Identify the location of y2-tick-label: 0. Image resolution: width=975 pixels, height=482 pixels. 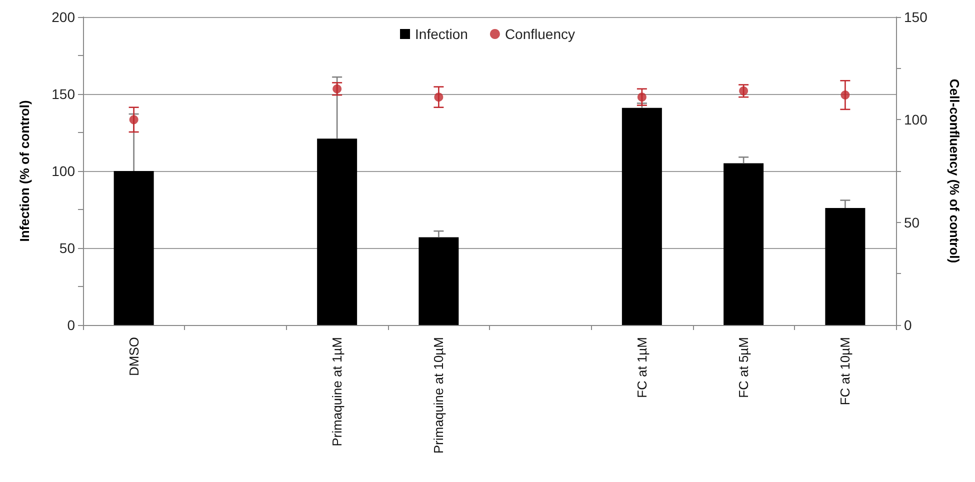
(908, 325).